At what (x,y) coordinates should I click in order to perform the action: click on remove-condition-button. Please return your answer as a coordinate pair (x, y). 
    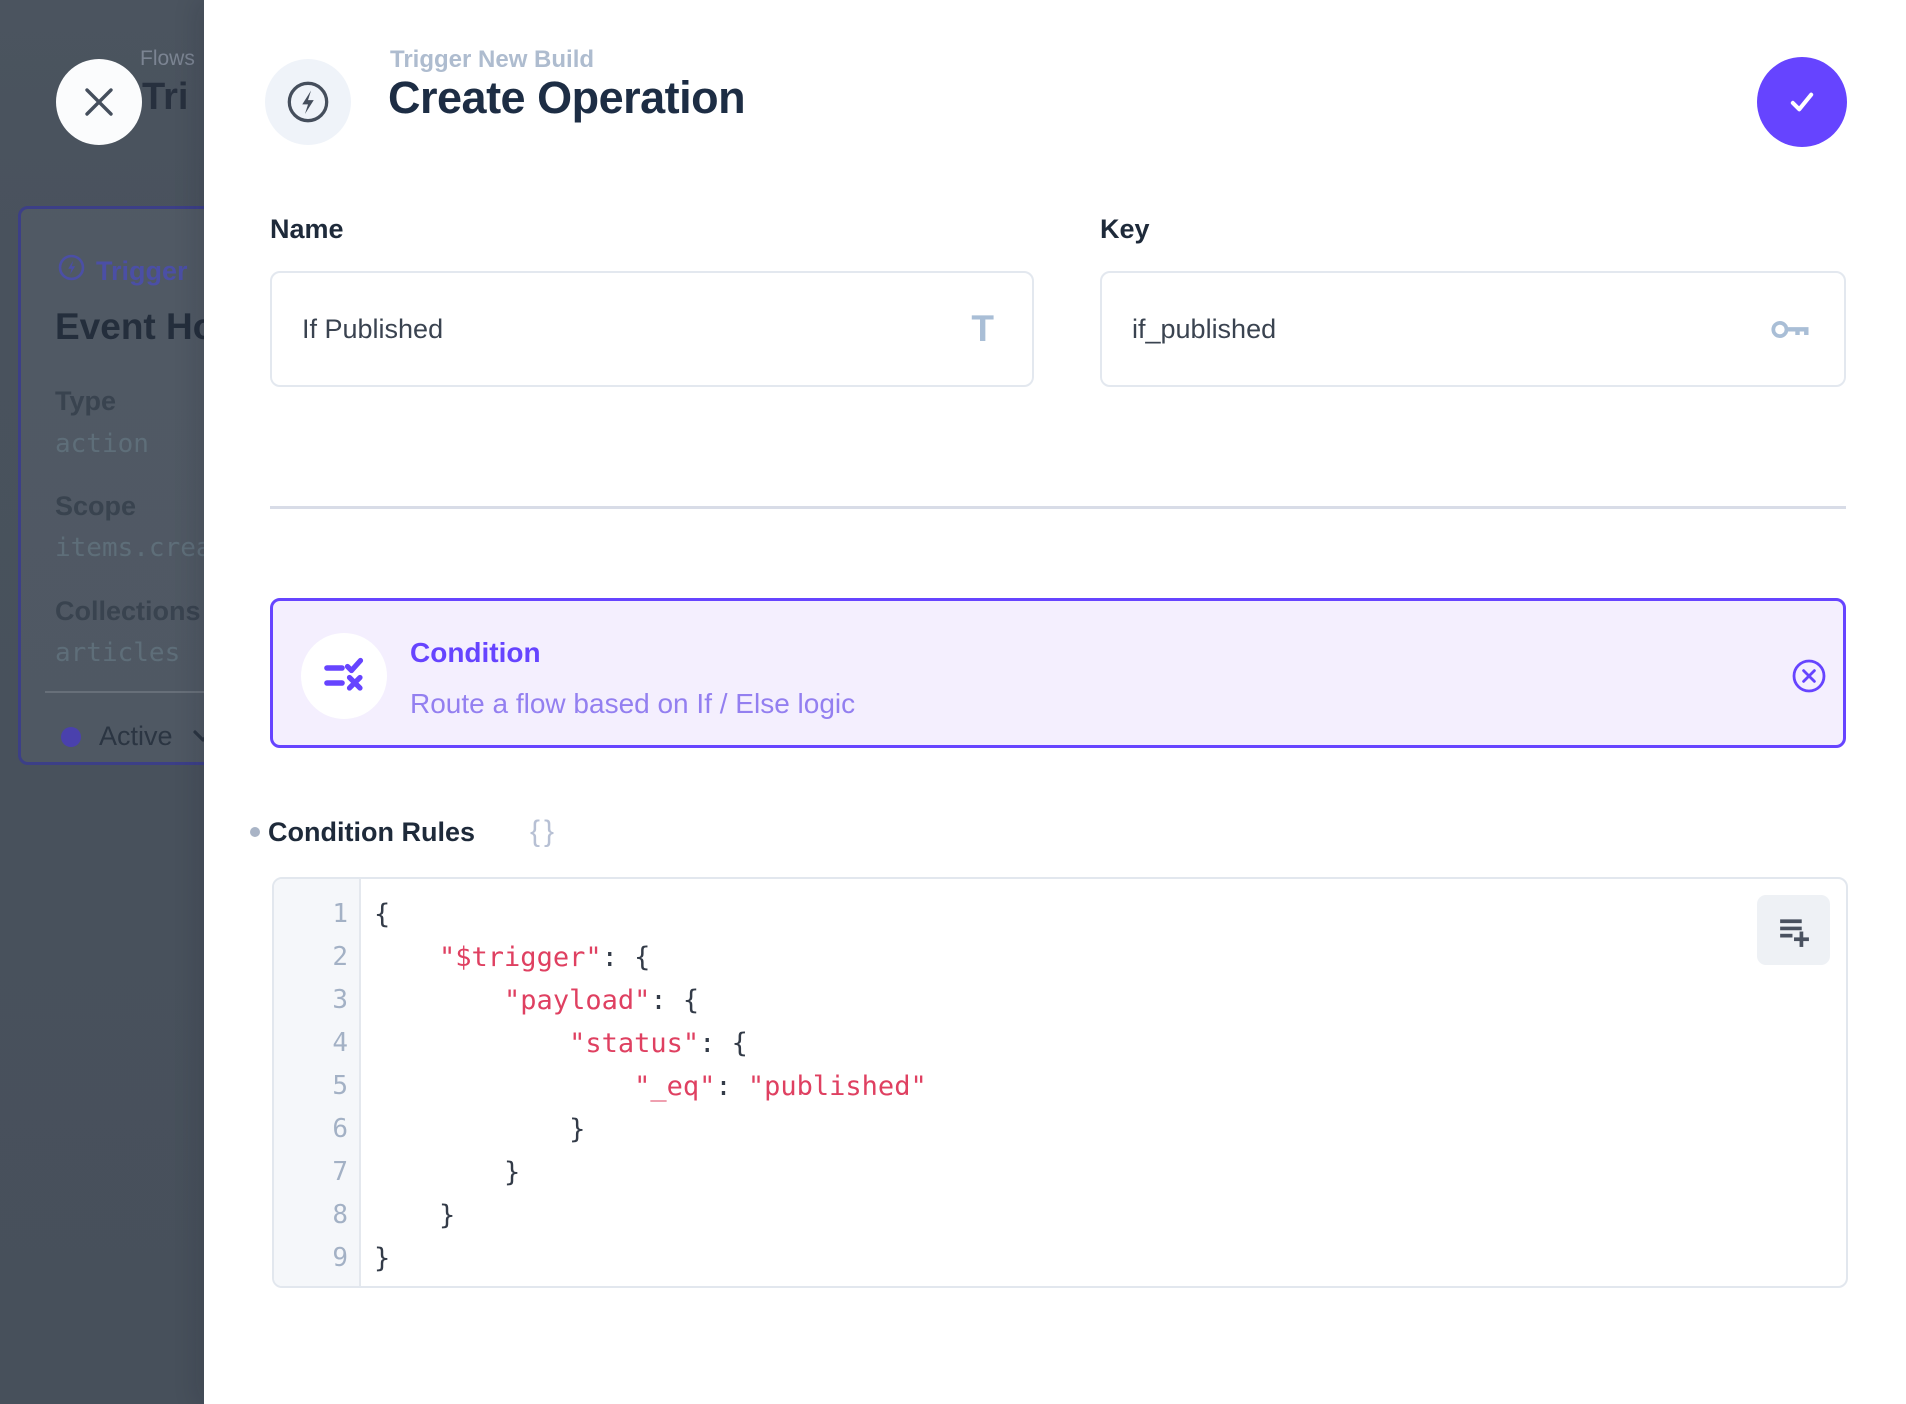
    Looking at the image, I should click on (1809, 676).